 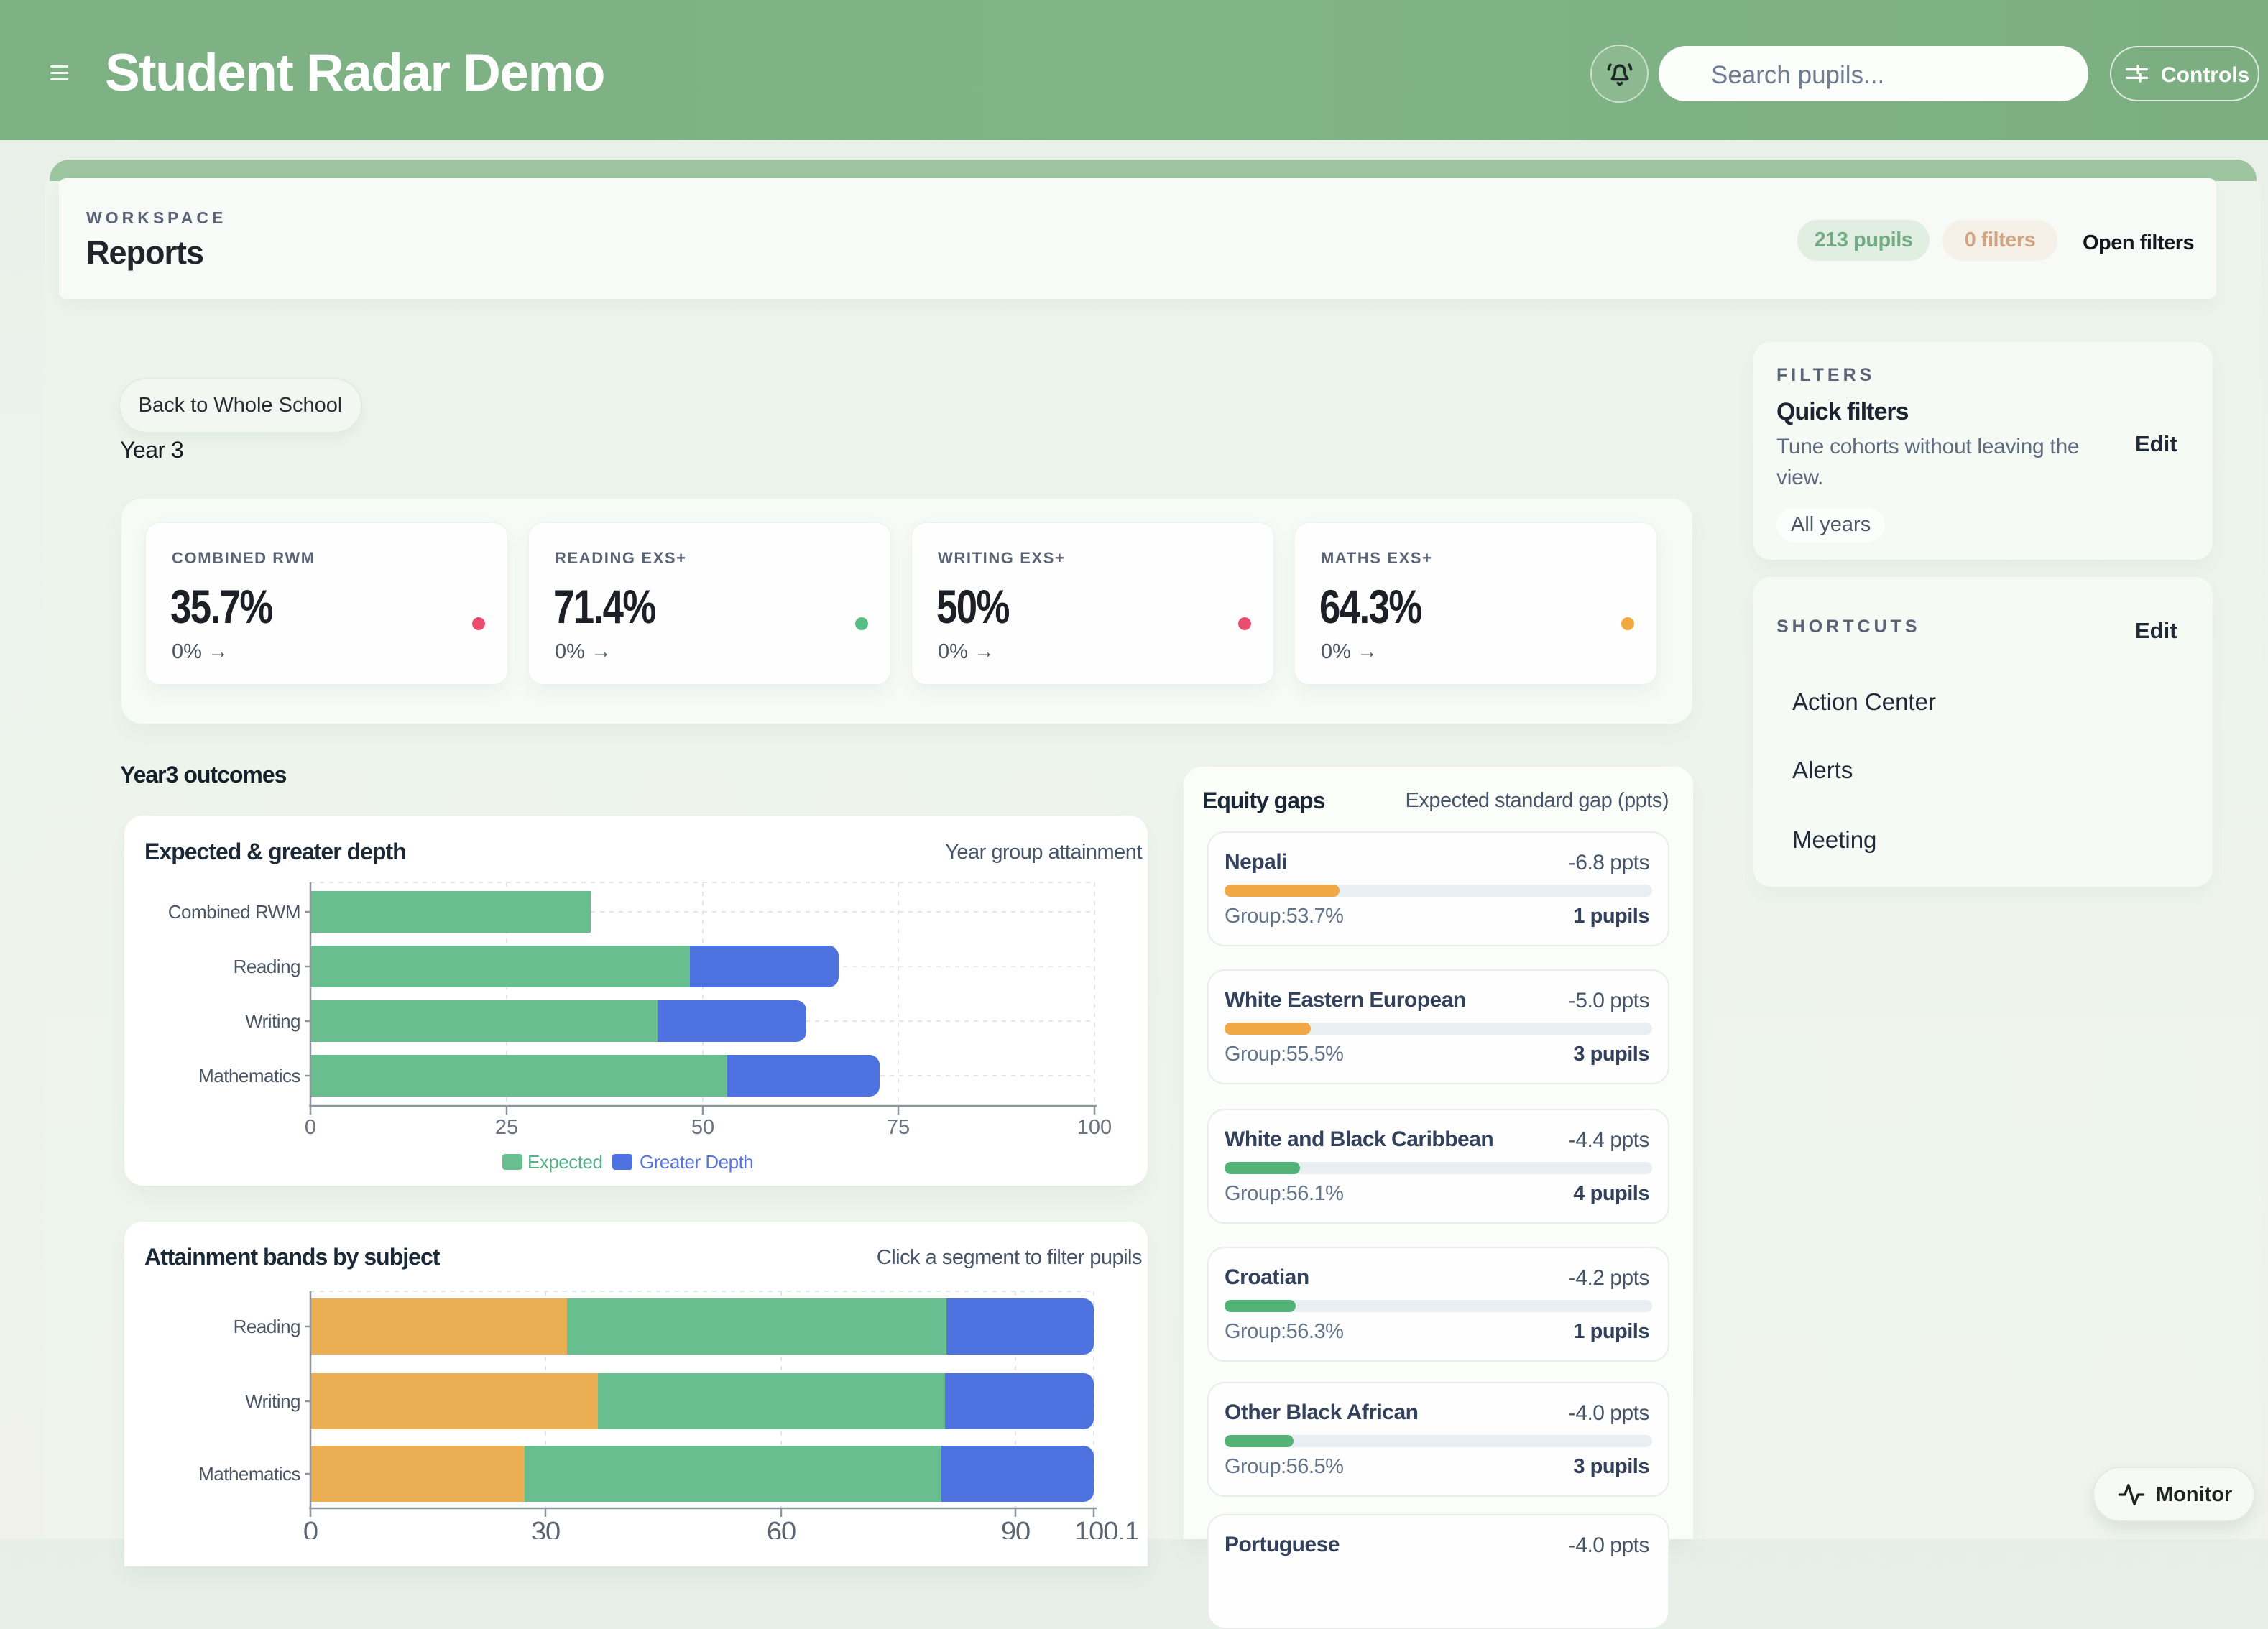 What do you see at coordinates (1016, 1528) in the screenshot?
I see `svg-text: 90` at bounding box center [1016, 1528].